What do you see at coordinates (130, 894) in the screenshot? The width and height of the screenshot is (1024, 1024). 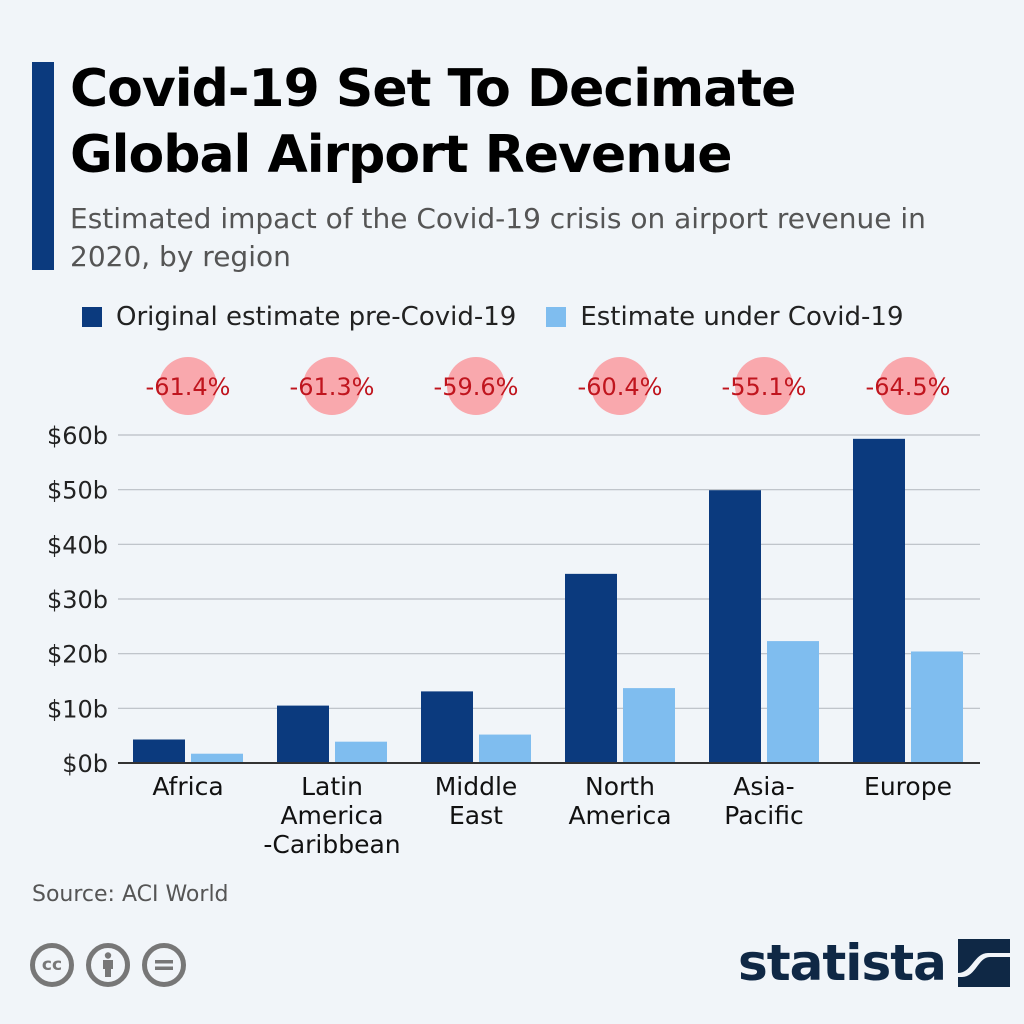 I see `source-note: Source: ACI World` at bounding box center [130, 894].